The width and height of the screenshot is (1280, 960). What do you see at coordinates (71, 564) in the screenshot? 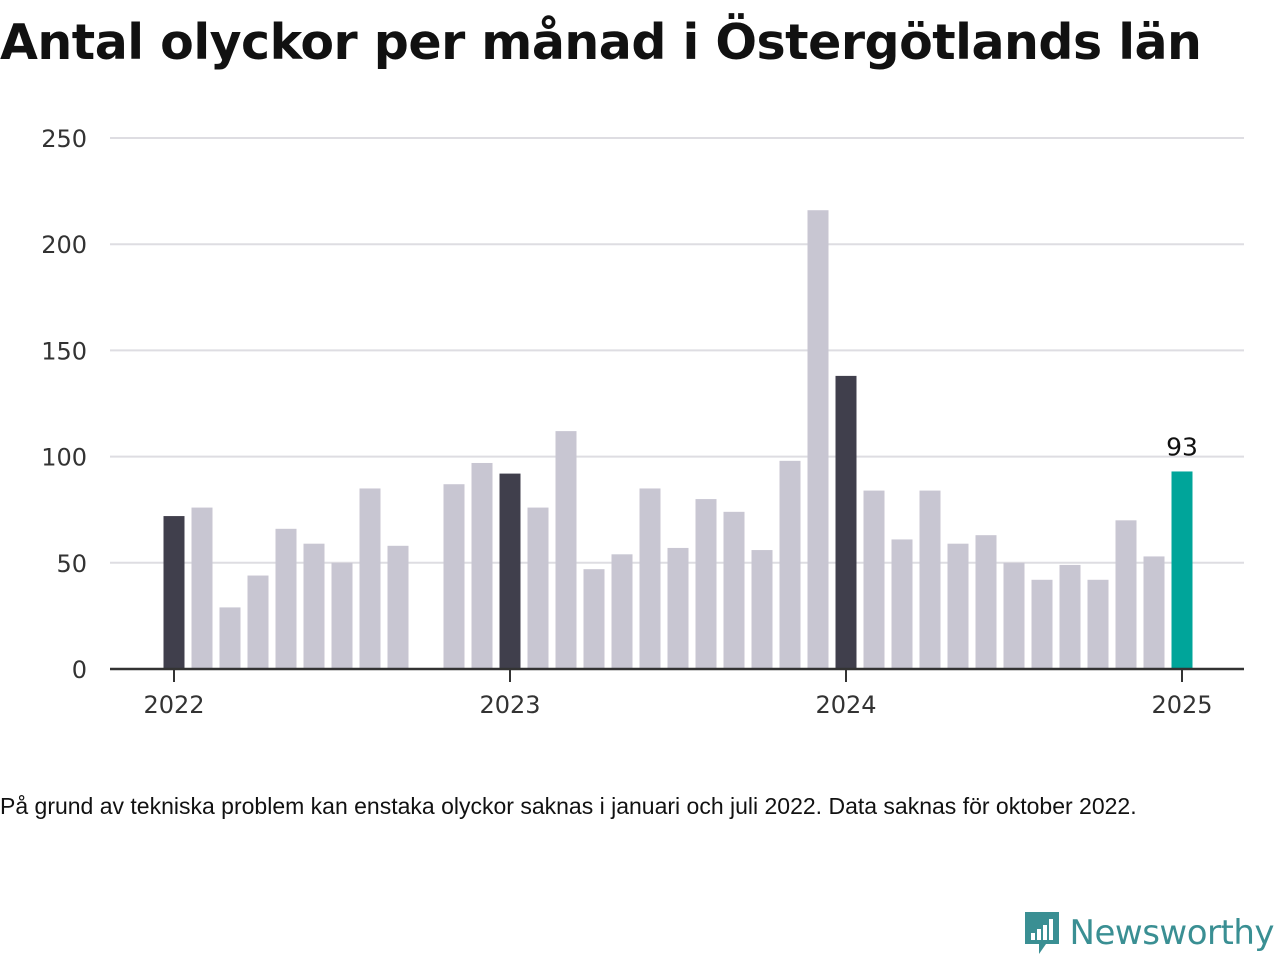
I see `y-tick-label: 50` at bounding box center [71, 564].